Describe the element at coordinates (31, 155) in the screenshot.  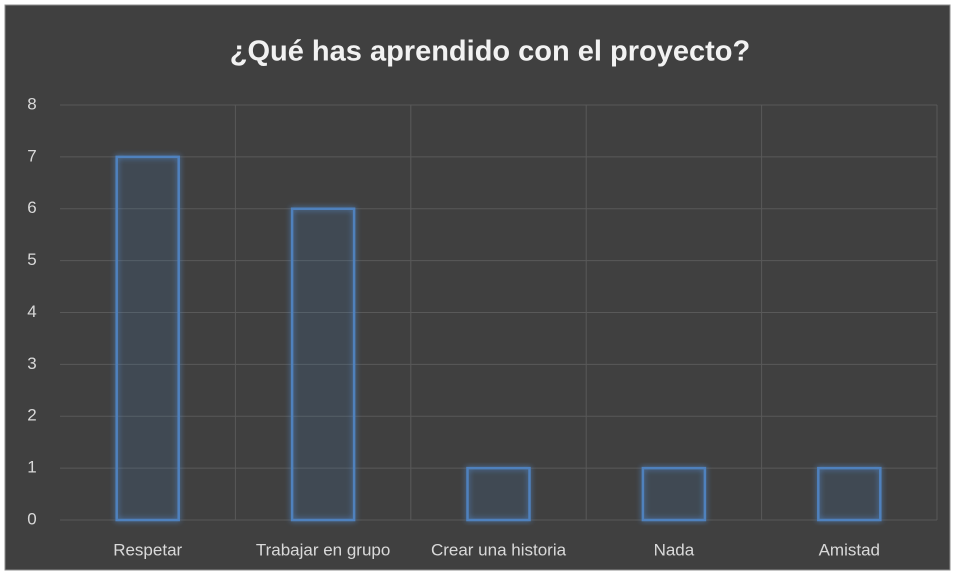
I see `y-tick-label: 7` at that location.